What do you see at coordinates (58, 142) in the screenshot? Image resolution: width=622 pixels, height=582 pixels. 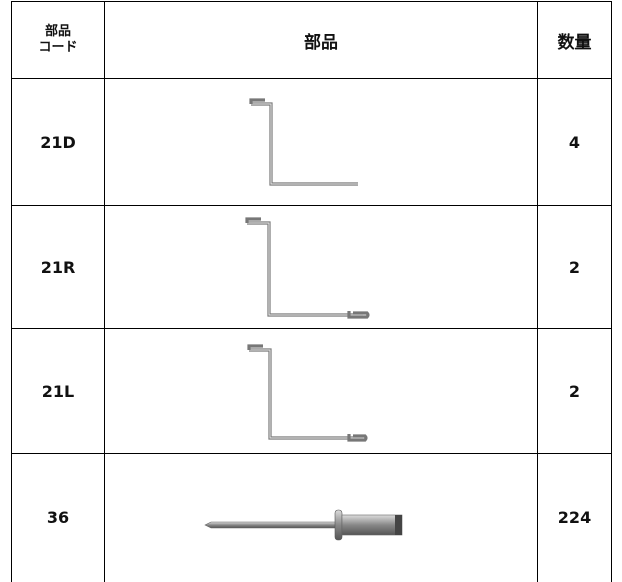 I see `code-cell: 21D` at bounding box center [58, 142].